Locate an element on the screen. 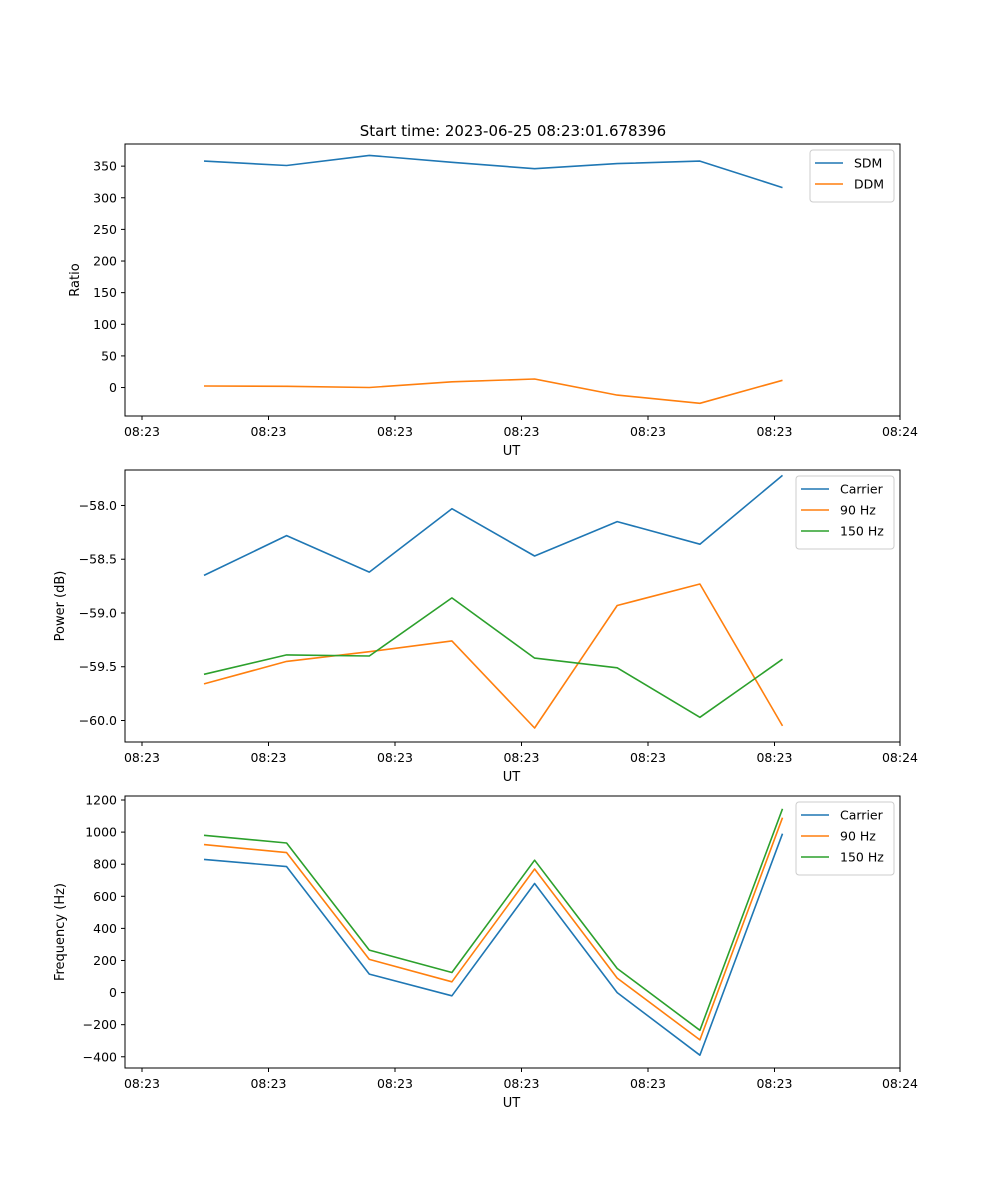 The width and height of the screenshot is (1000, 1200). series-line-ddm is located at coordinates (493, 391).